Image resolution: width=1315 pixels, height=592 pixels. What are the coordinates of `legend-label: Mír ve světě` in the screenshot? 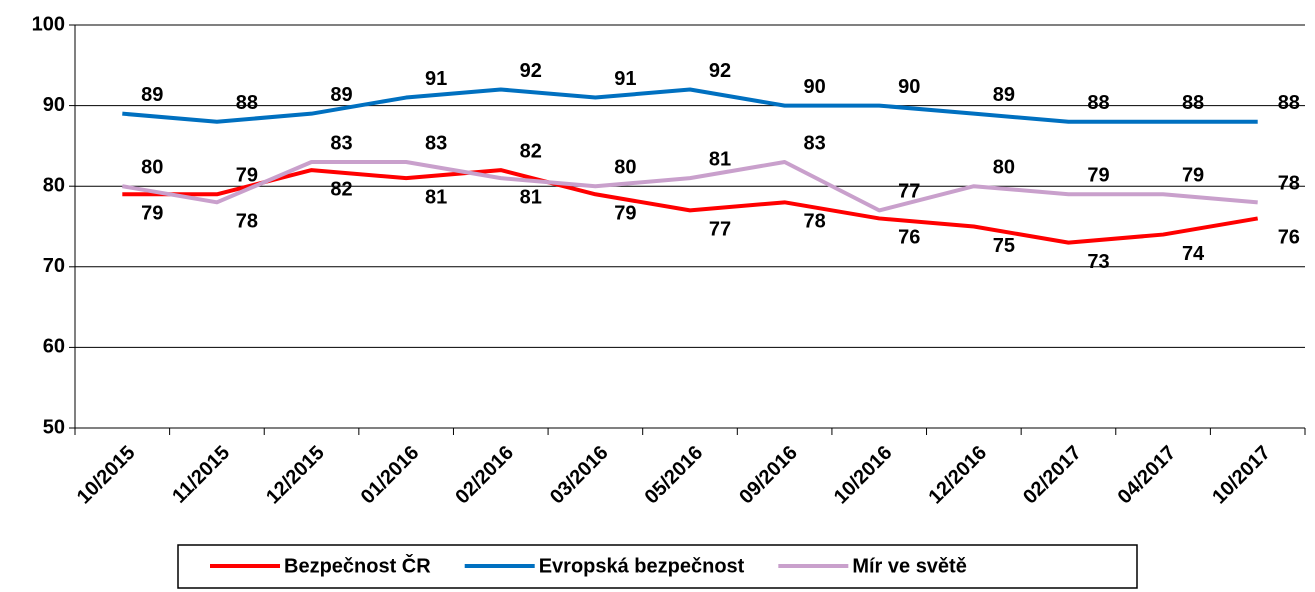 It's located at (909, 566).